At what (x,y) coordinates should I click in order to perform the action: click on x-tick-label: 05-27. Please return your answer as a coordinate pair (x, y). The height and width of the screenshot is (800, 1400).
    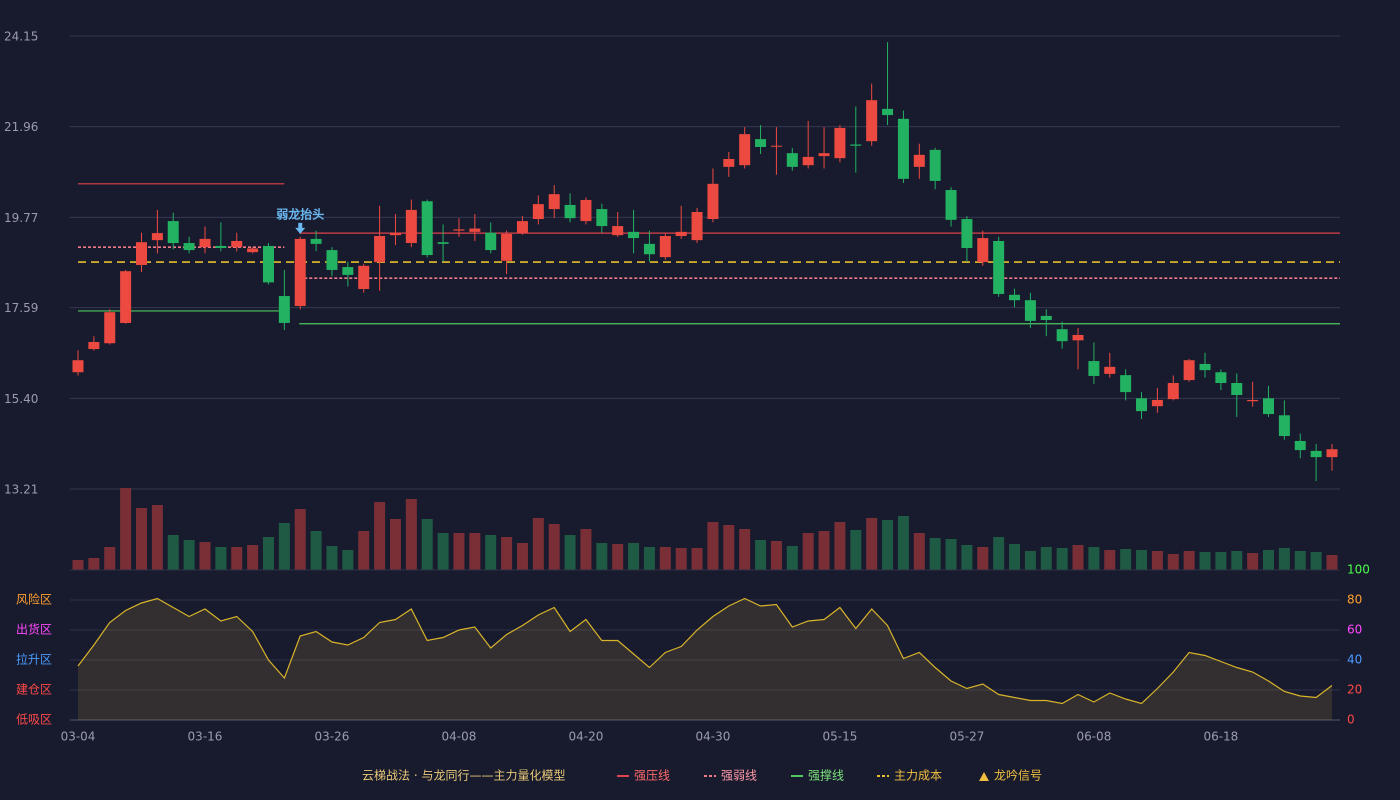
    Looking at the image, I should click on (966, 737).